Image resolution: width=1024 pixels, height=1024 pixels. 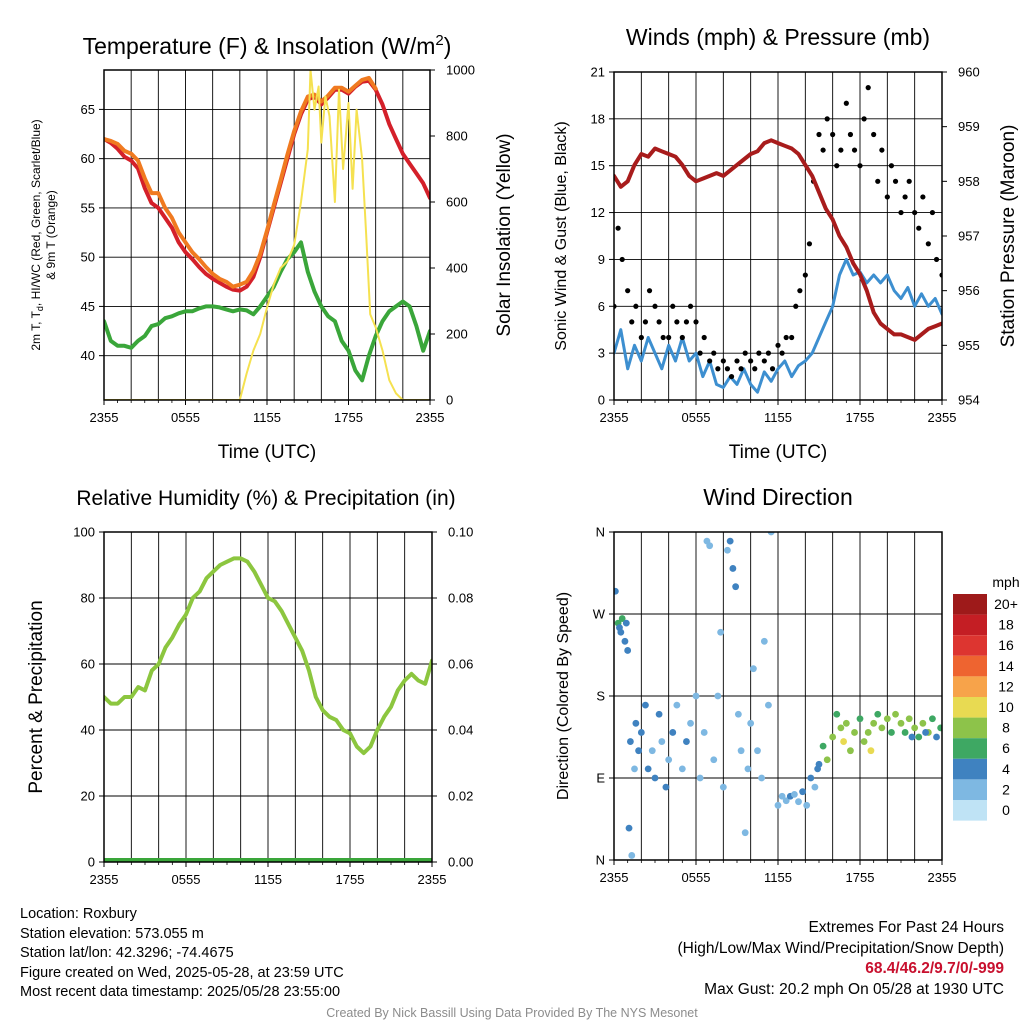 I want to click on colorbar-label: 12, so click(x=1006, y=686).